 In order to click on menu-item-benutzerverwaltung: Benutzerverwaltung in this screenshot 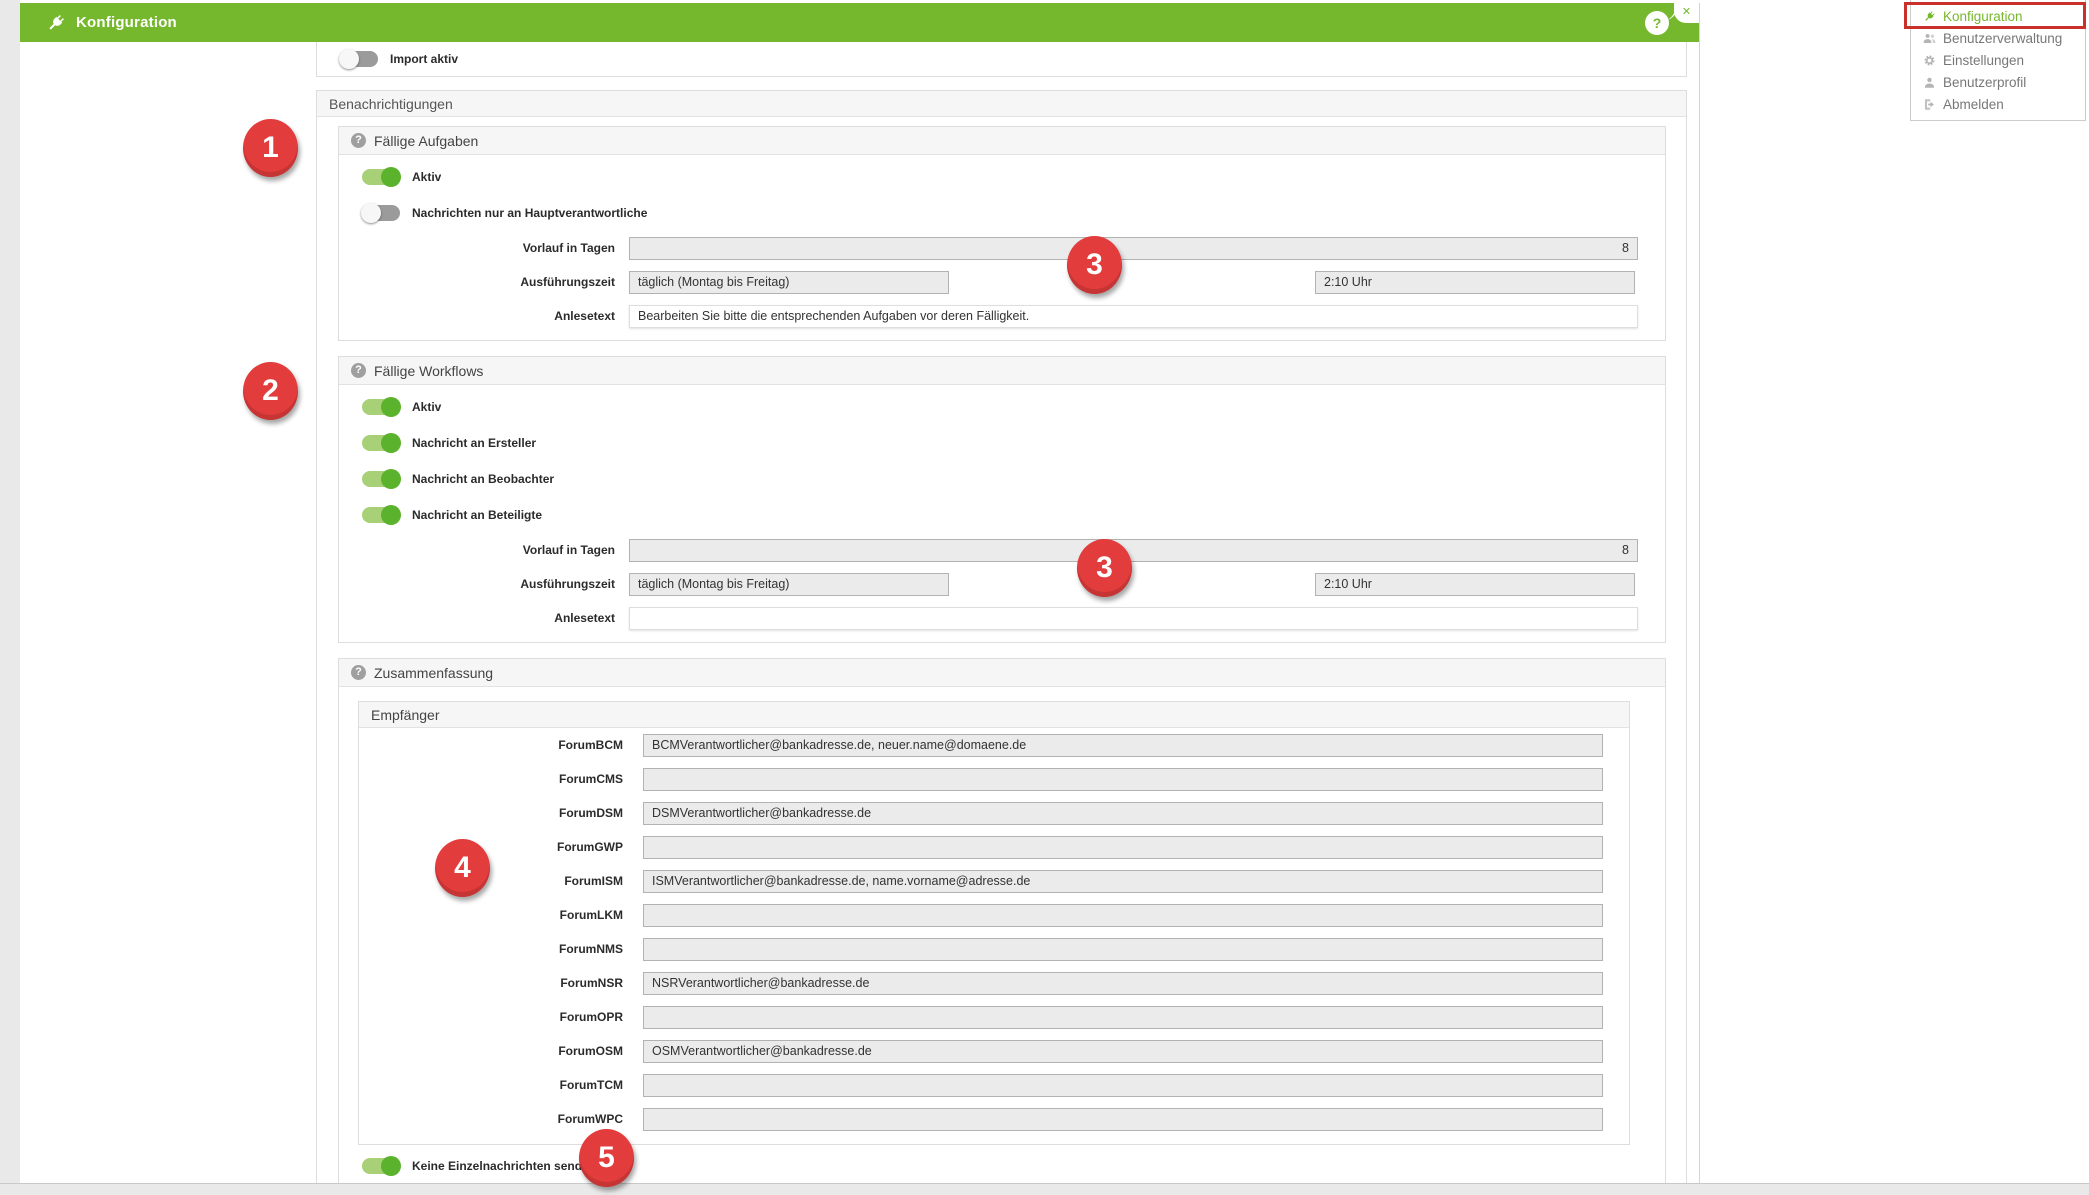, I will do `click(1998, 38)`.